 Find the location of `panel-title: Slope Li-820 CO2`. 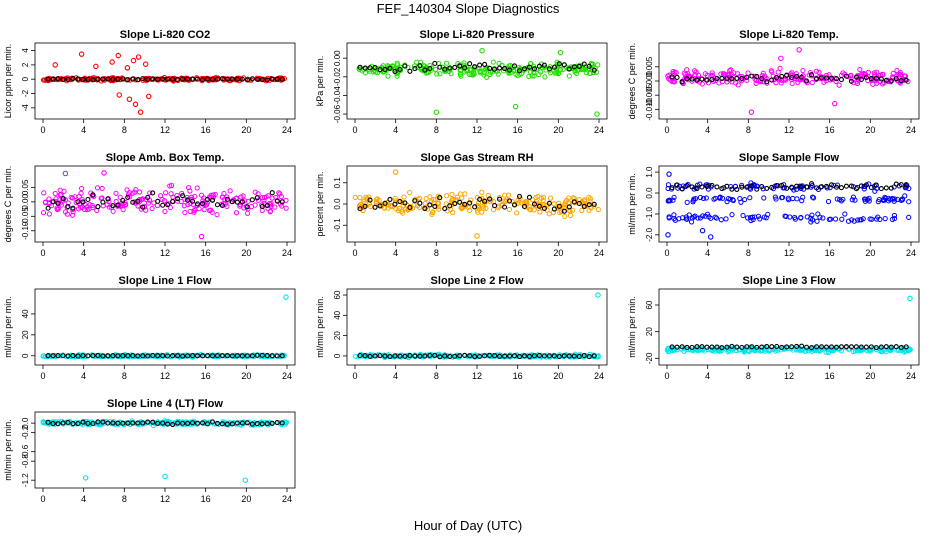

panel-title: Slope Li-820 CO2 is located at coordinates (165, 35).